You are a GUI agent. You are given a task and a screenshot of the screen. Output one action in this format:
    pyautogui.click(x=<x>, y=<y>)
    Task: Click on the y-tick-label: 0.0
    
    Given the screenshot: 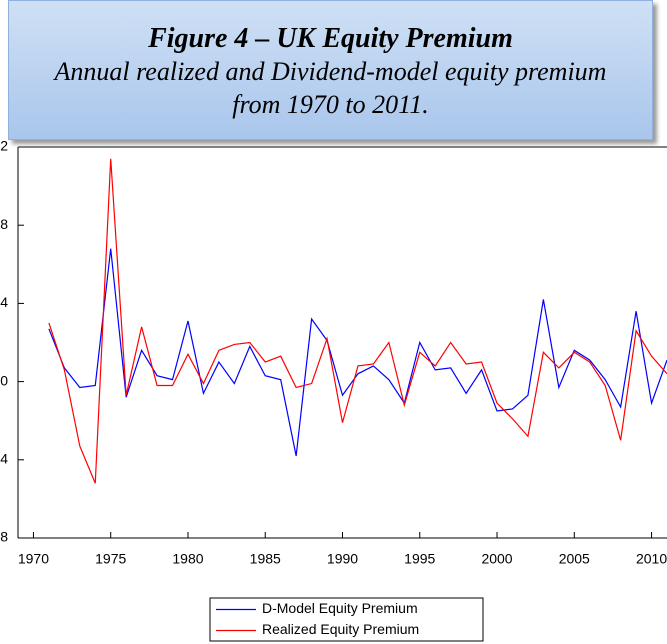 What is the action you would take?
    pyautogui.click(x=4, y=380)
    